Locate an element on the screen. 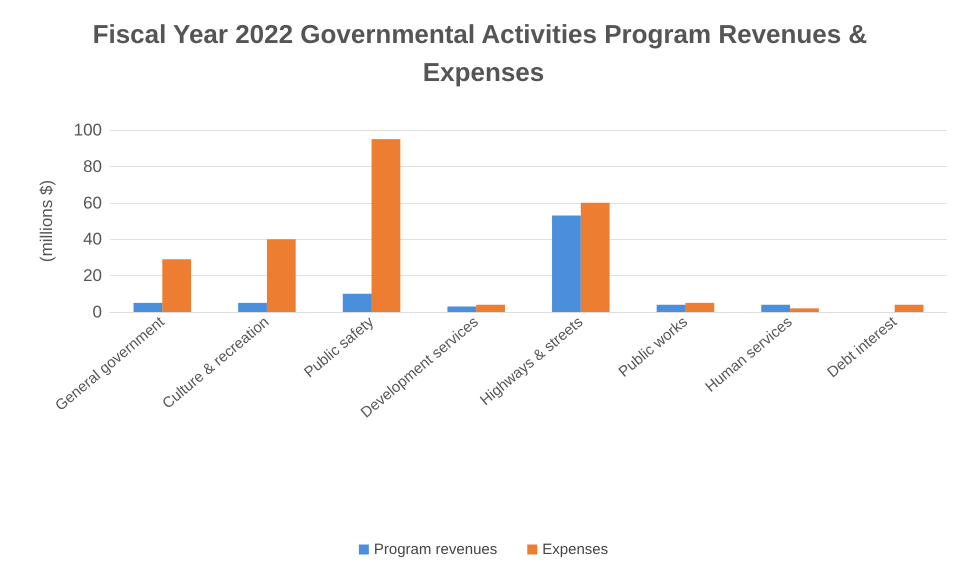  y-tick-label: 40 is located at coordinates (92, 239).